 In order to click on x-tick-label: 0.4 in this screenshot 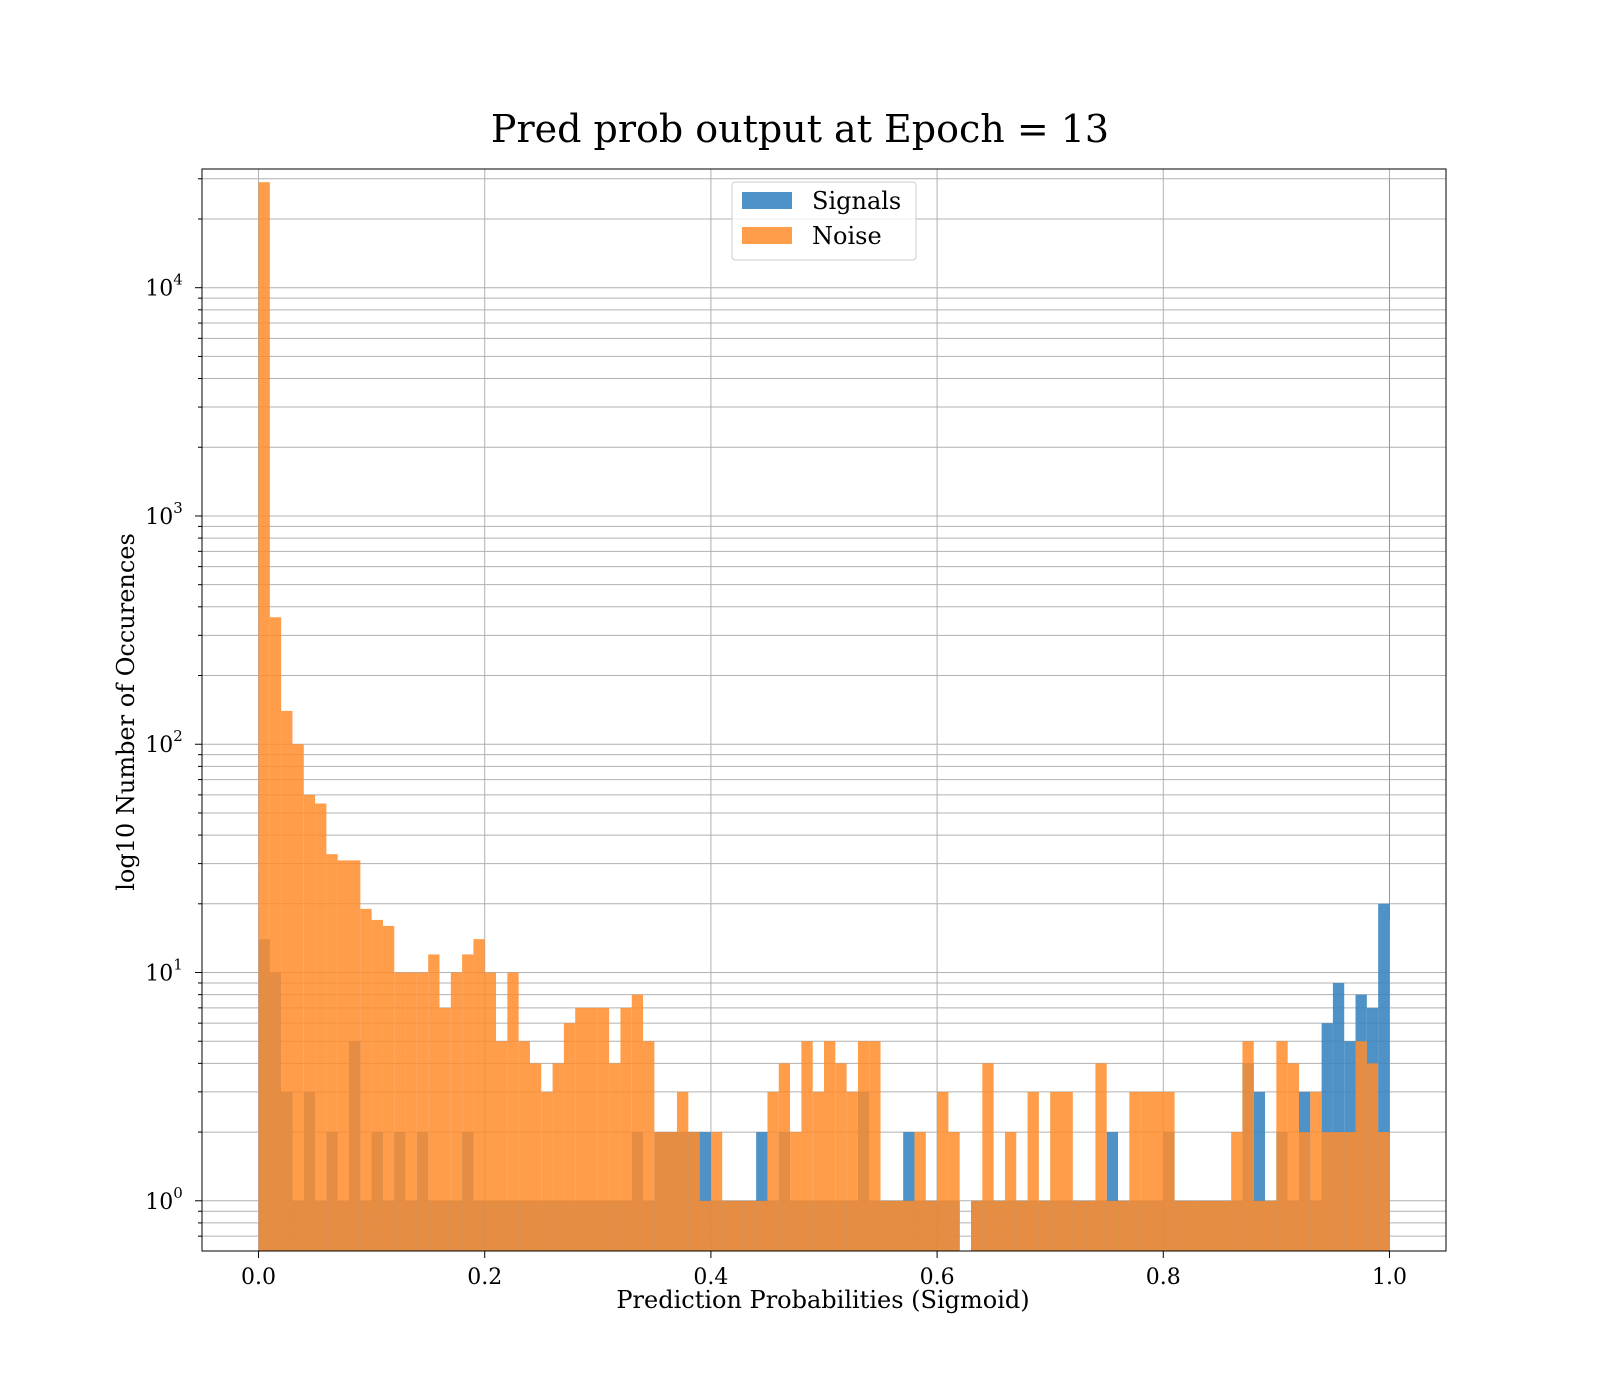, I will do `click(710, 1277)`.